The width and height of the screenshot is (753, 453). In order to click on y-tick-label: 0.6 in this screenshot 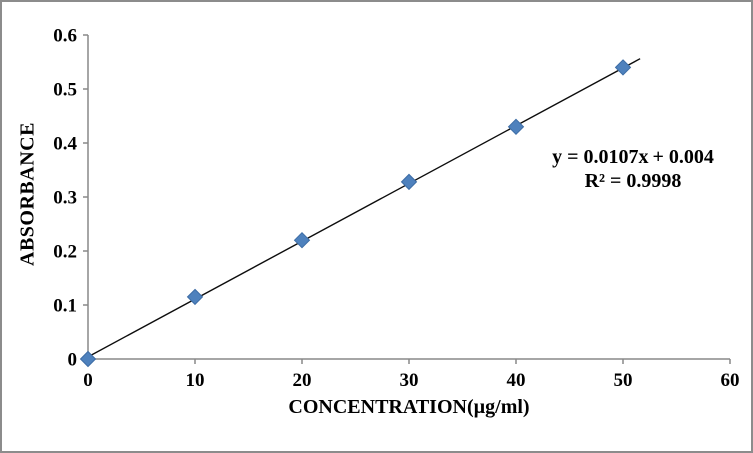, I will do `click(65, 36)`.